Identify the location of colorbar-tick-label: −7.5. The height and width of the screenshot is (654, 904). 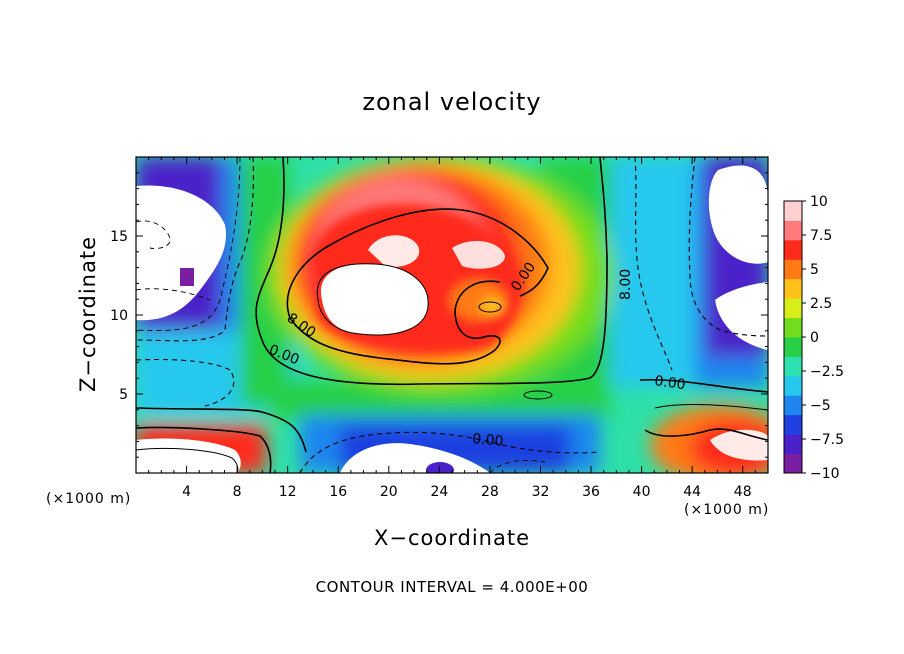
(827, 440).